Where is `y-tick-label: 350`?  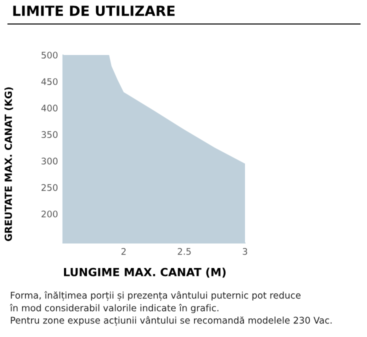 y-tick-label: 350 is located at coordinates (50, 134).